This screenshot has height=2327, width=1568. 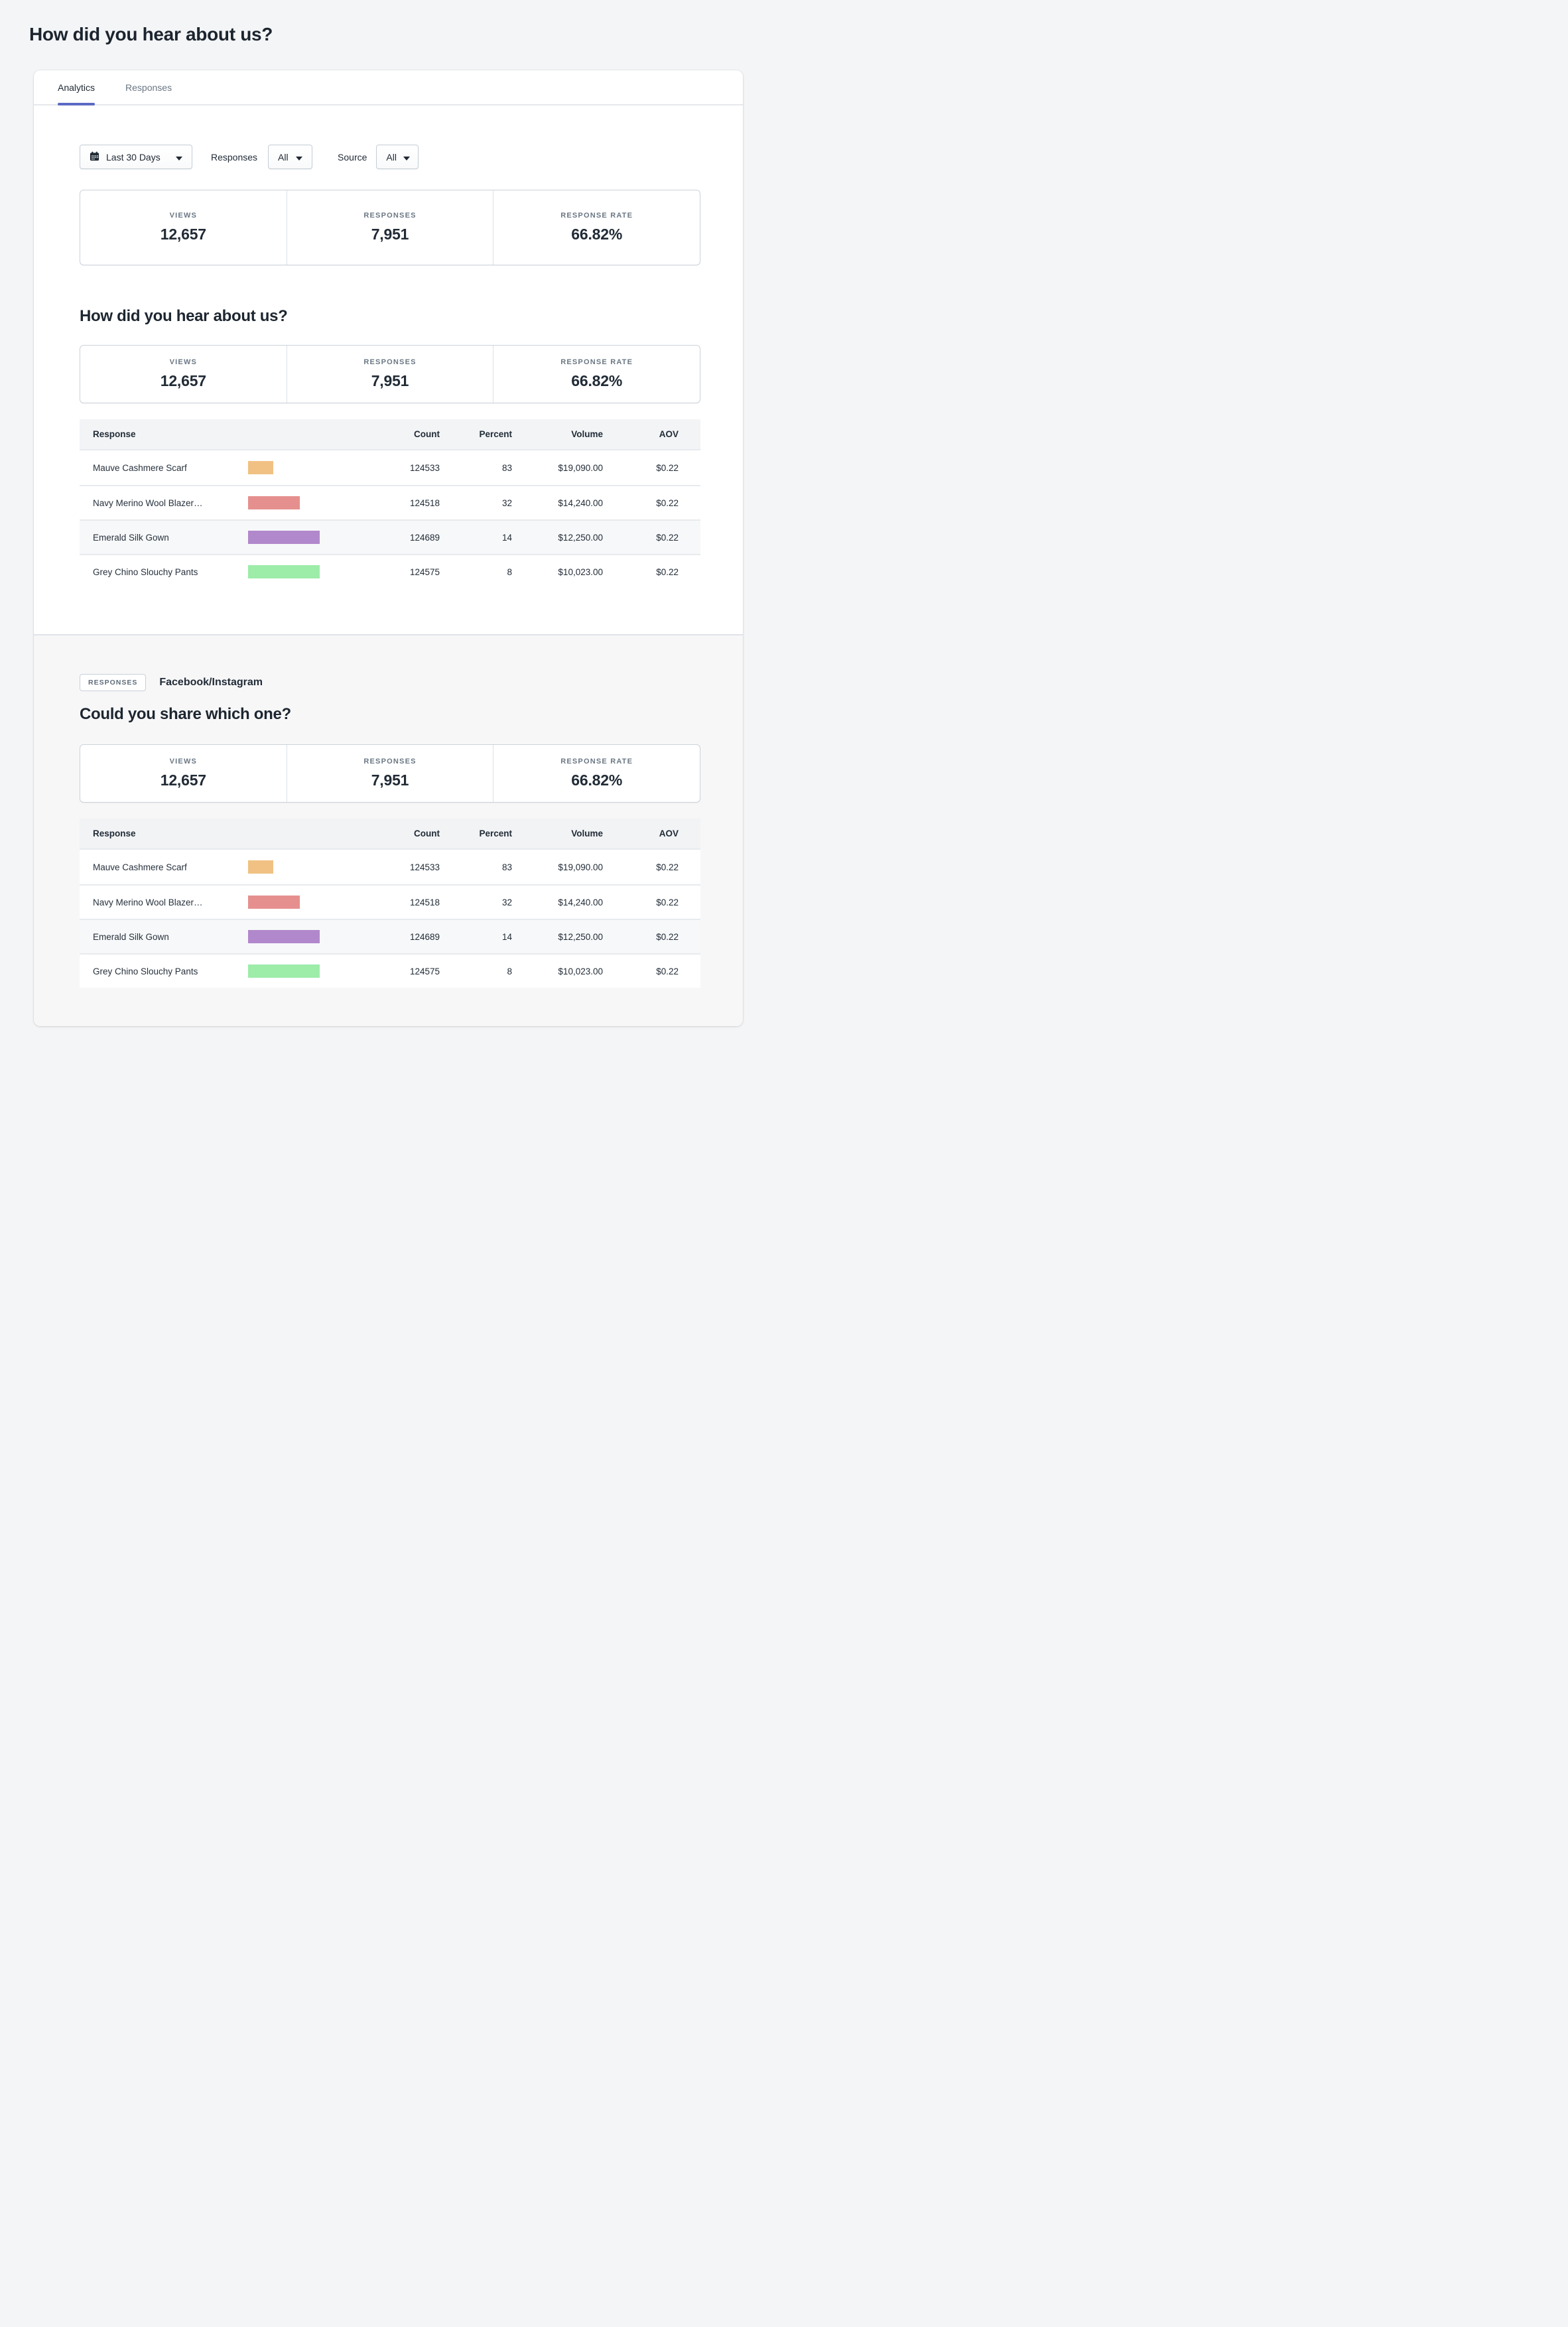 What do you see at coordinates (507, 503) in the screenshot?
I see `percent-value: 32` at bounding box center [507, 503].